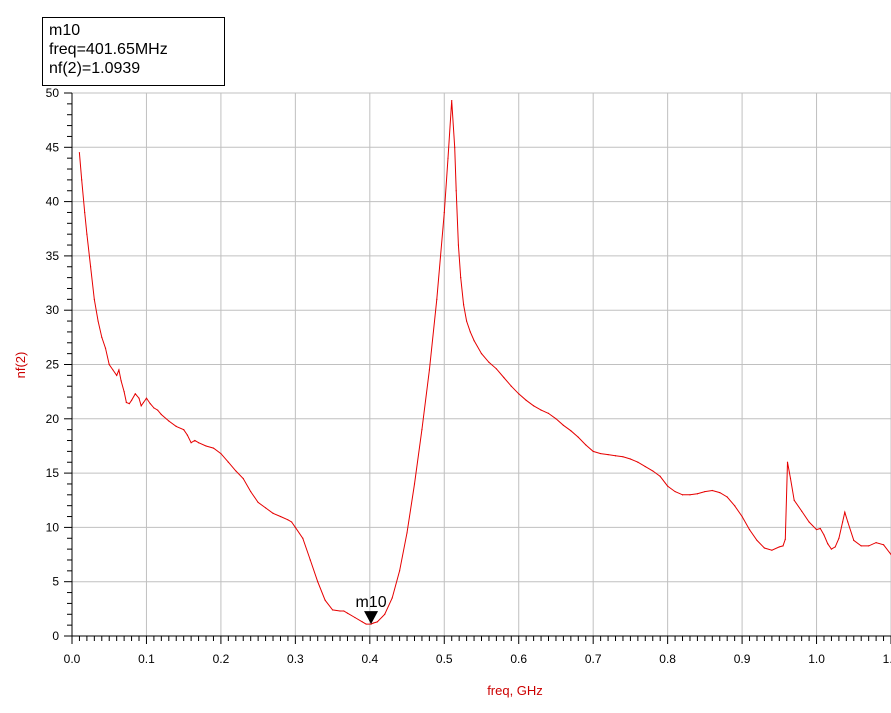 Image resolution: width=891 pixels, height=713 pixels. What do you see at coordinates (742, 659) in the screenshot?
I see `x-tick-label: 0.9` at bounding box center [742, 659].